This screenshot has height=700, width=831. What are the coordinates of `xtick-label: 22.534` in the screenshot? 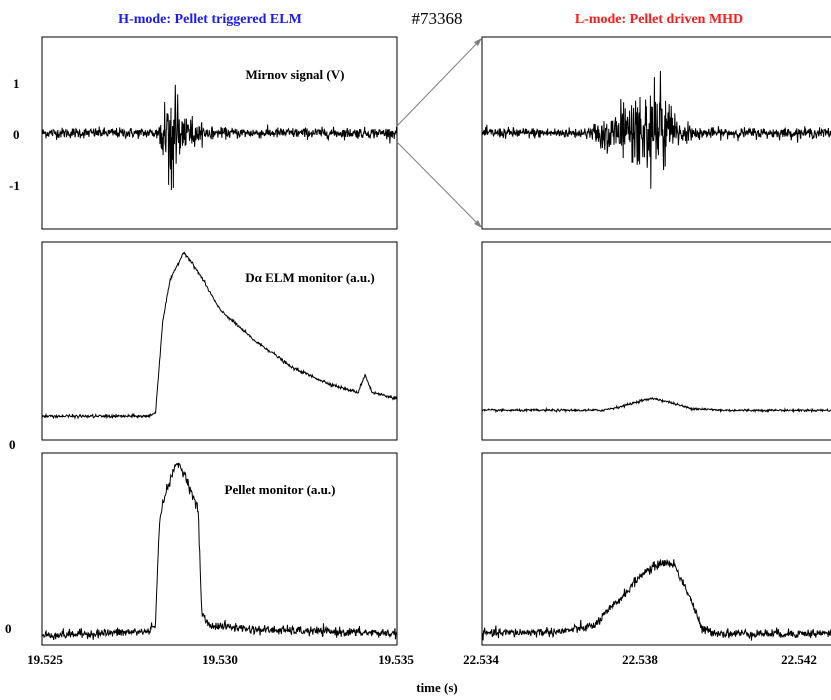 It's located at (481, 659).